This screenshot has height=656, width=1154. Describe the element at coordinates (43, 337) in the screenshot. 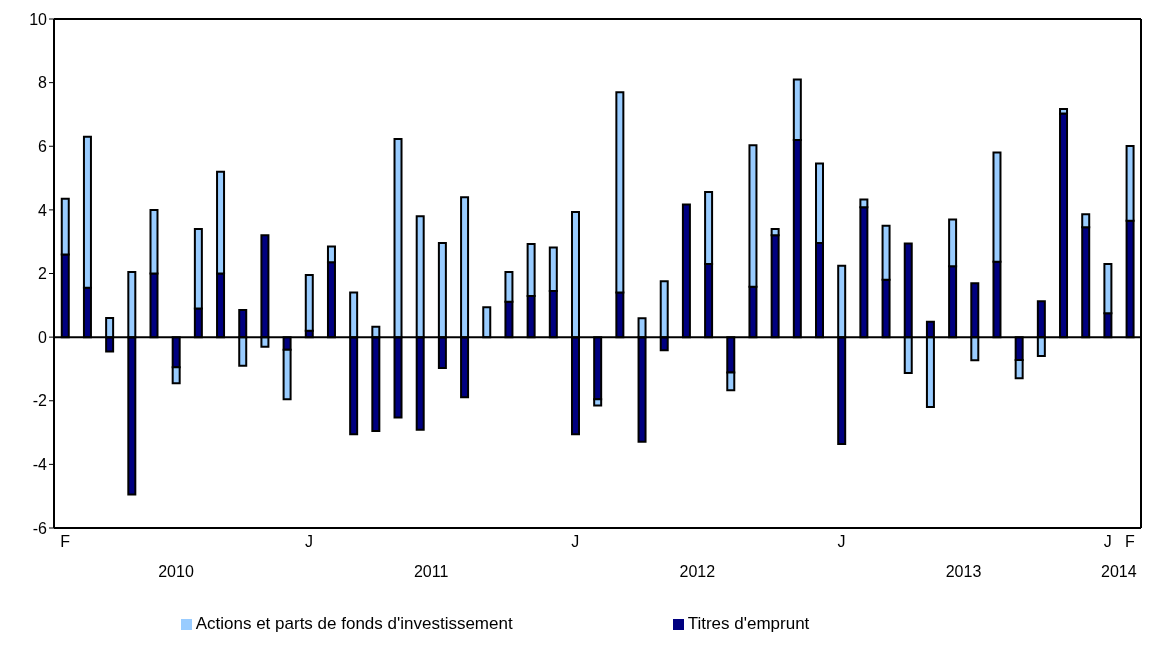

I see `y-tick-label: 0` at that location.